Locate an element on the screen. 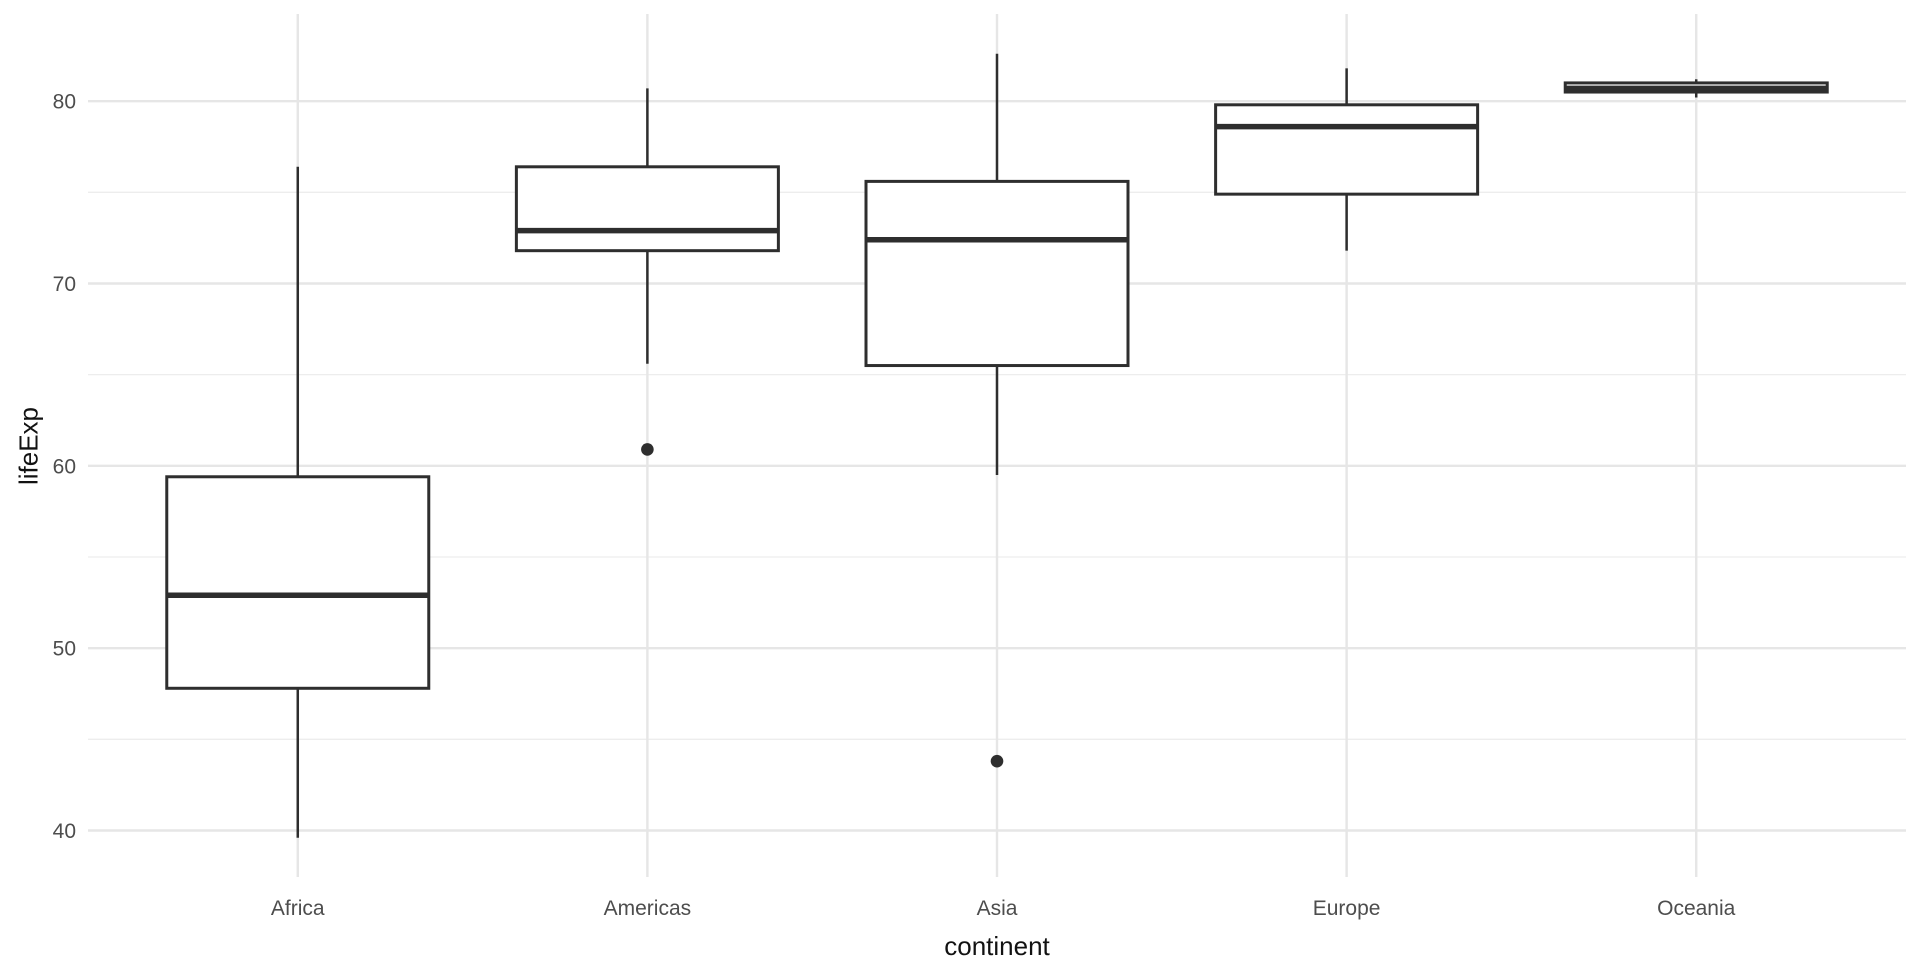 The height and width of the screenshot is (960, 1920). y-tick-label-40: 40 is located at coordinates (64, 831).